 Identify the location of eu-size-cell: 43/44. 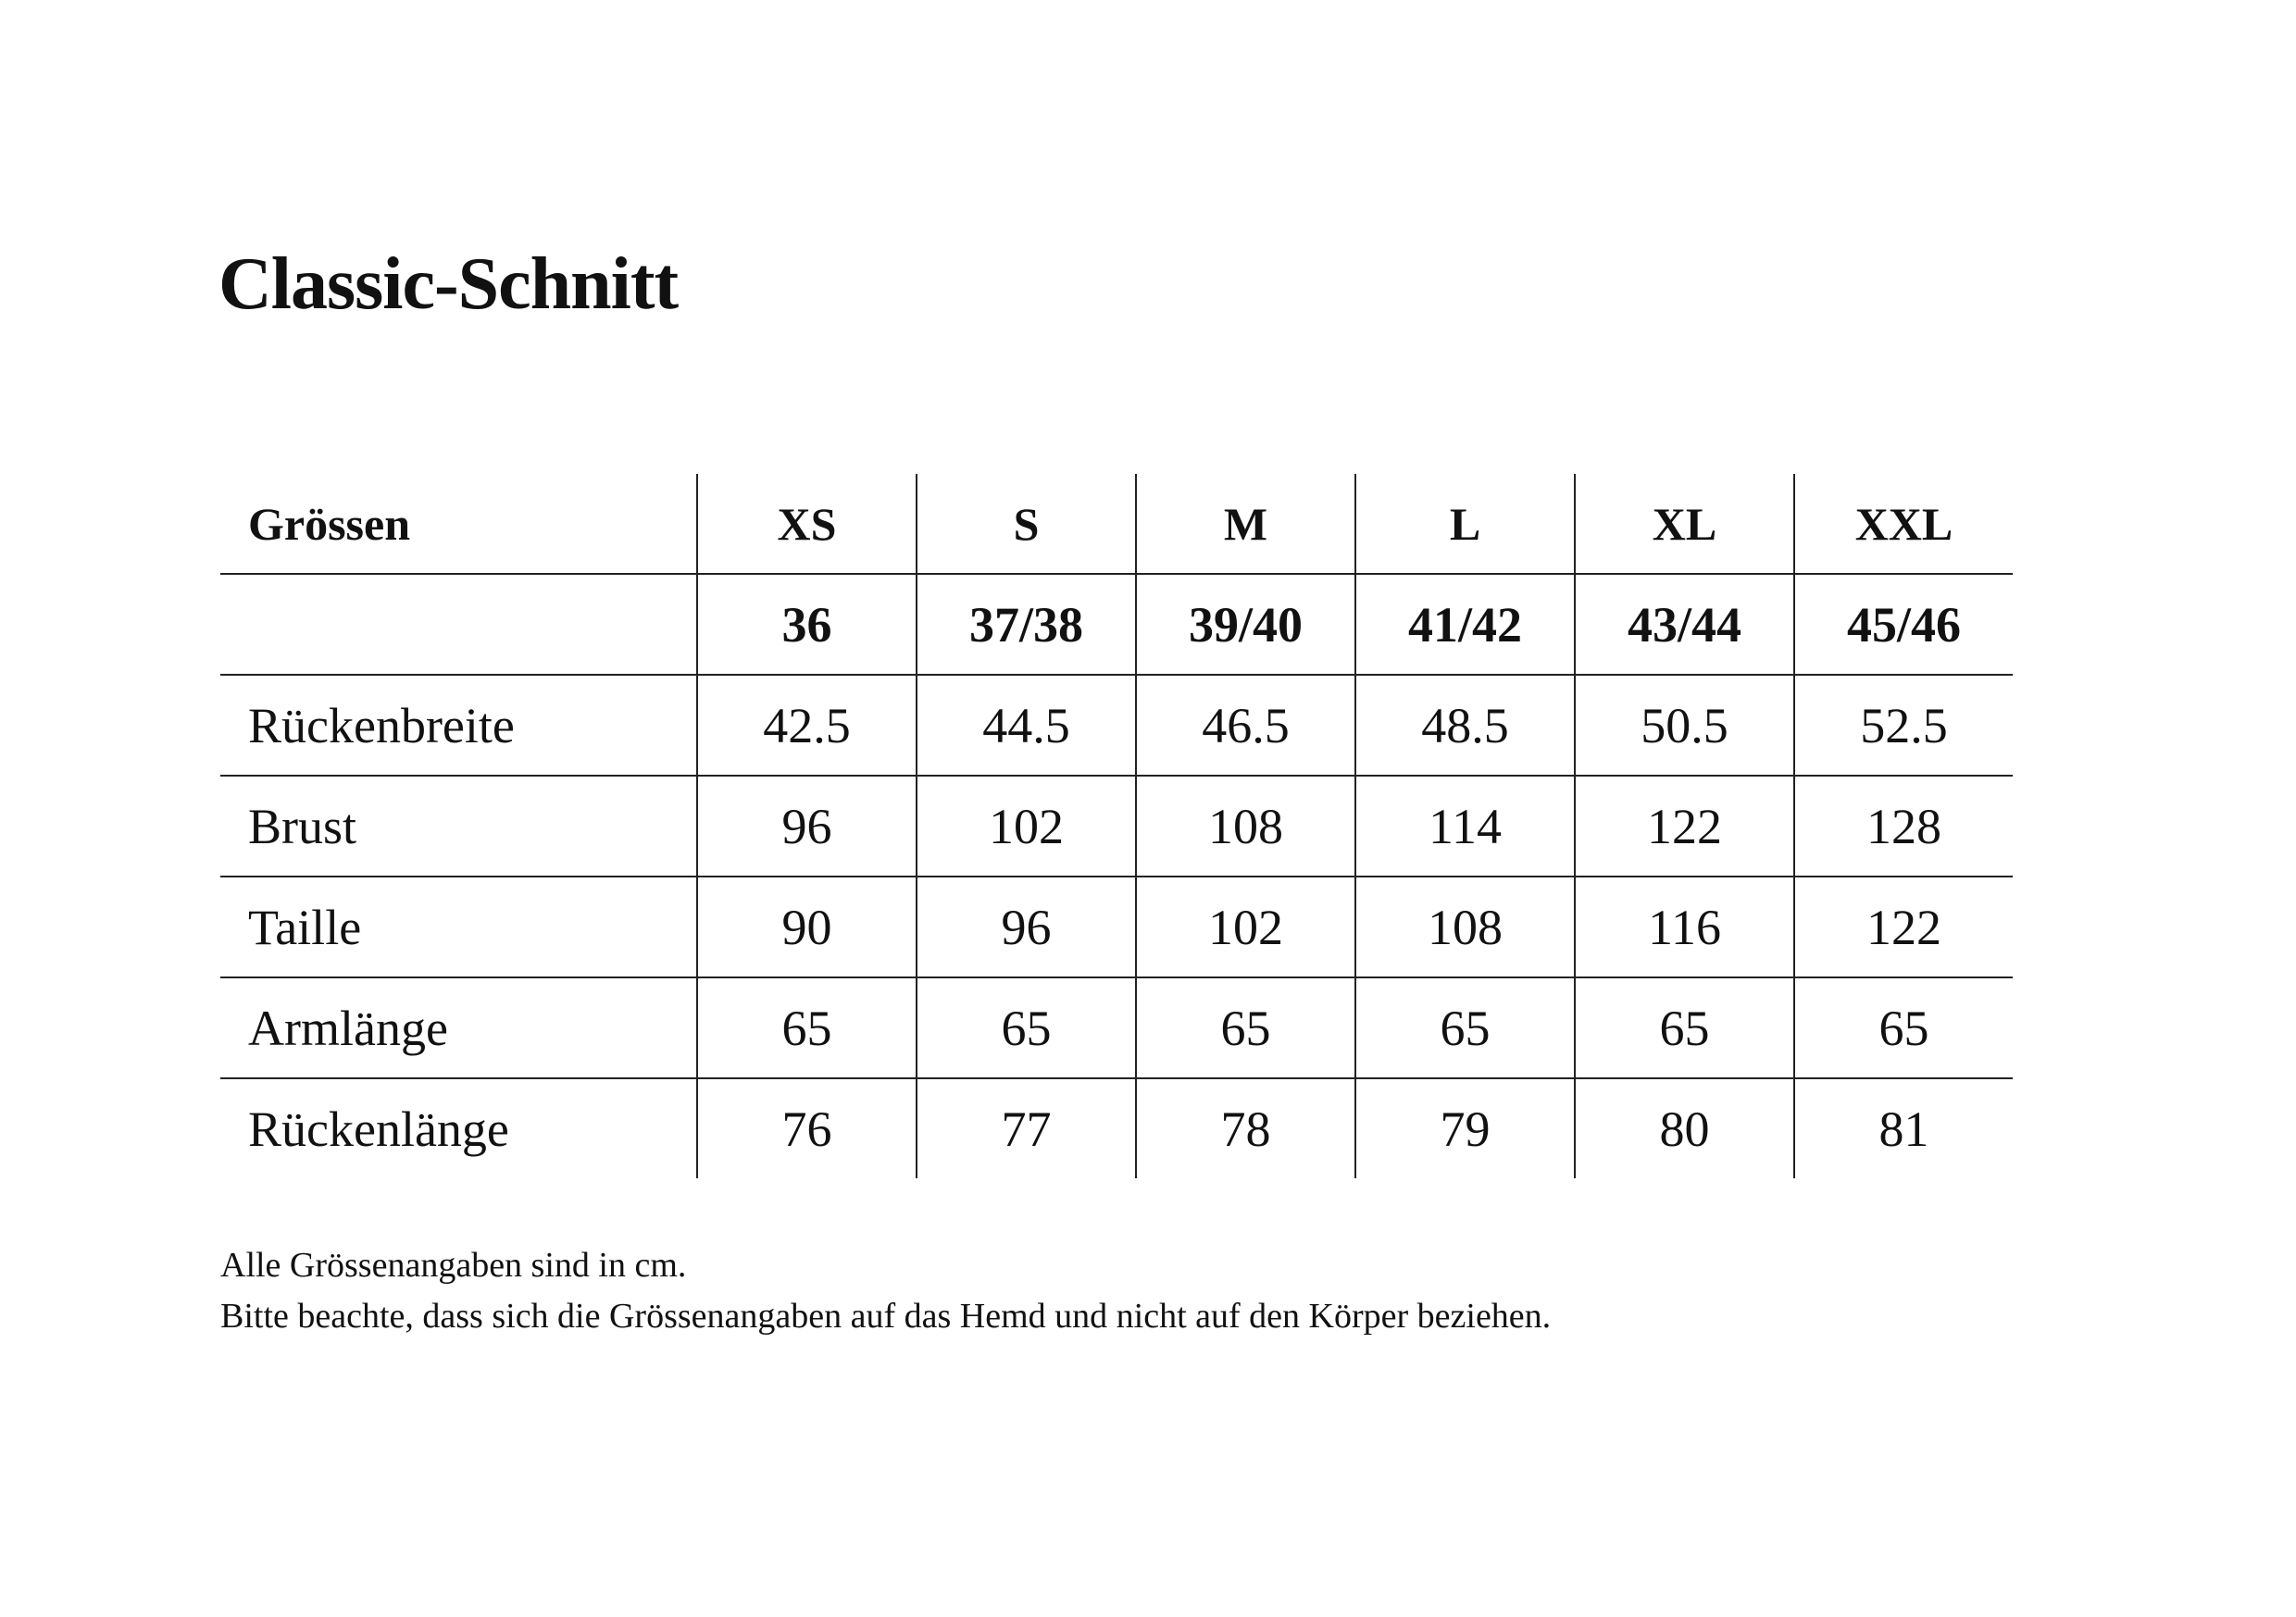
(1684, 625).